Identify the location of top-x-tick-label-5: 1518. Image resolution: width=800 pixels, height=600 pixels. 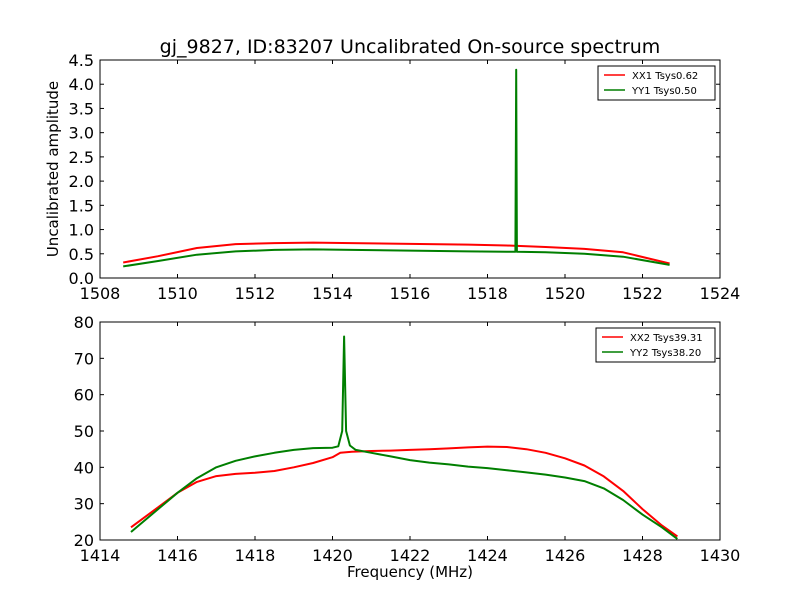
(487, 293).